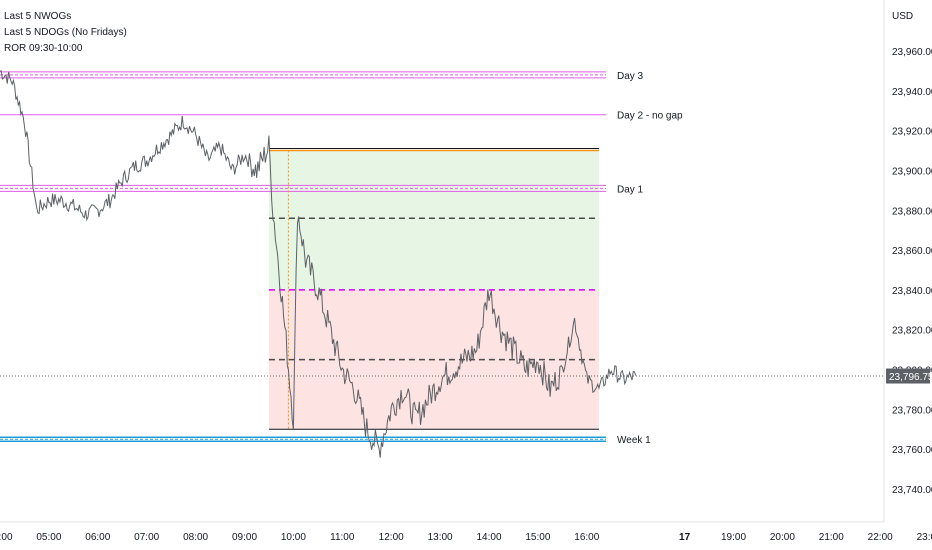 The height and width of the screenshot is (550, 932). I want to click on level-label: Day 3, so click(630, 76).